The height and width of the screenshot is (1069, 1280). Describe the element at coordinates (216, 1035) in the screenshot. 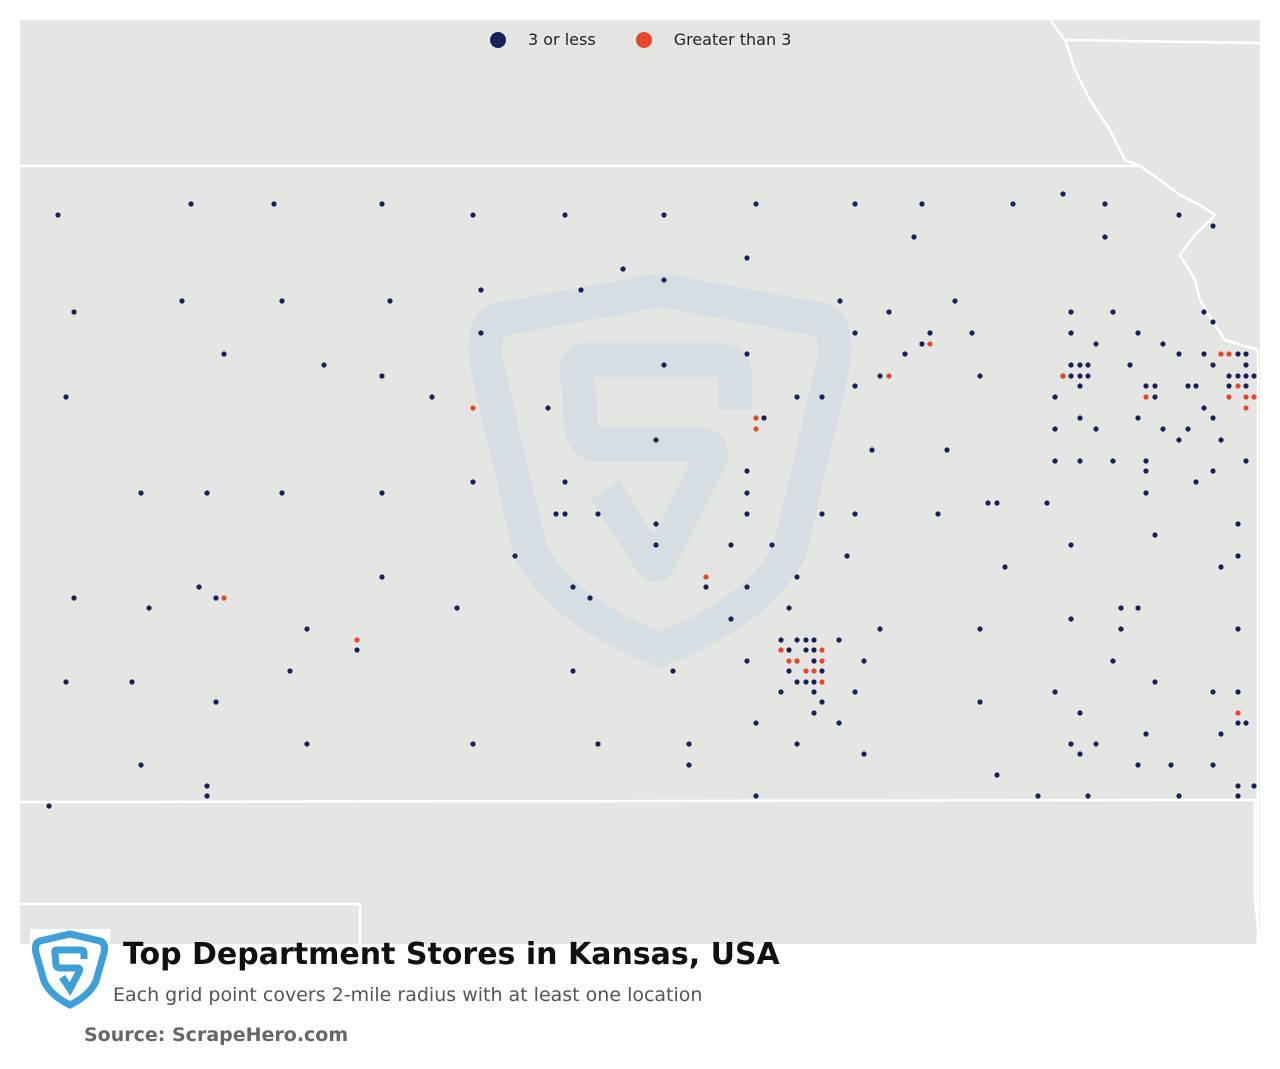

I see `source-credit: Source: ScrapeHero.com` at that location.